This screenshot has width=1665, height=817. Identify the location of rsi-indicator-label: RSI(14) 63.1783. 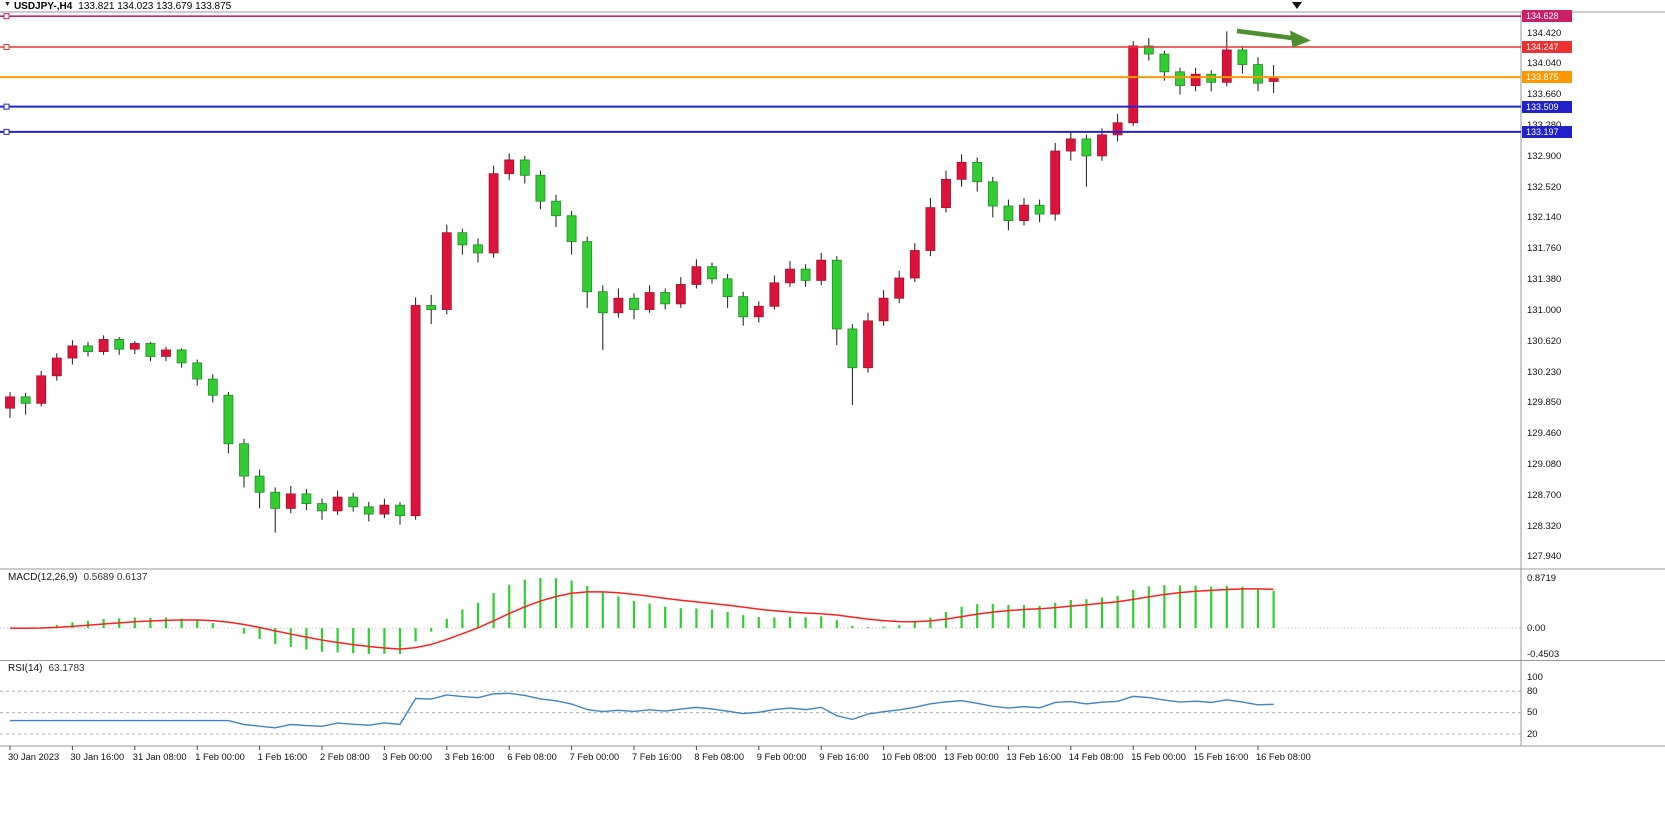
(46, 668).